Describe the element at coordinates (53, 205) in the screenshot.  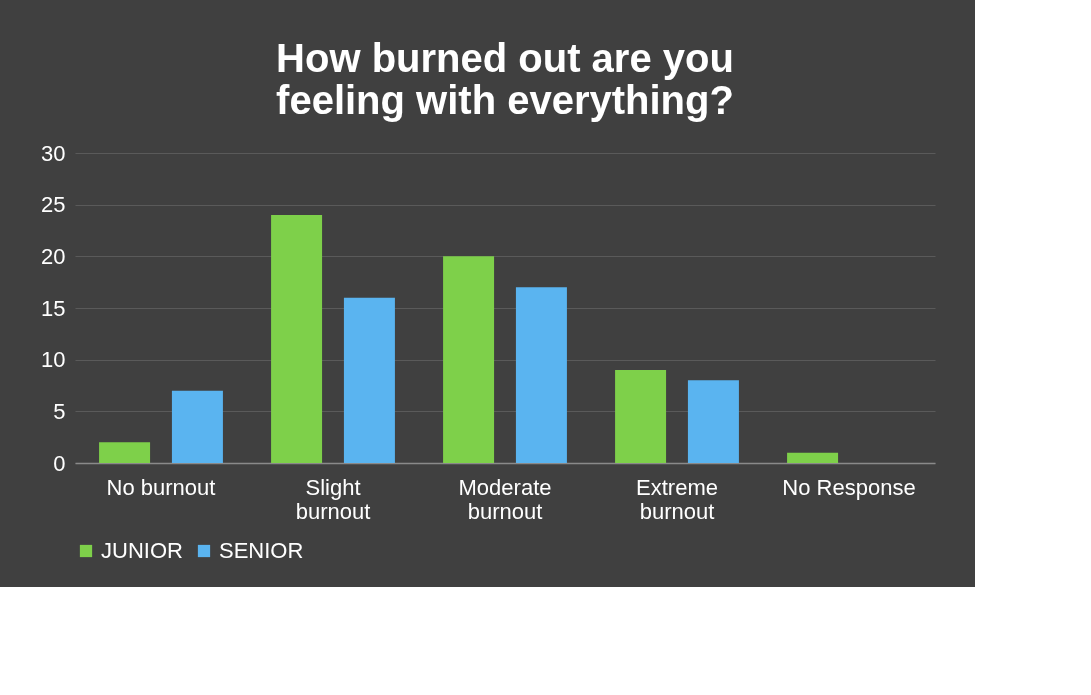
I see `y-tick-label: 25` at that location.